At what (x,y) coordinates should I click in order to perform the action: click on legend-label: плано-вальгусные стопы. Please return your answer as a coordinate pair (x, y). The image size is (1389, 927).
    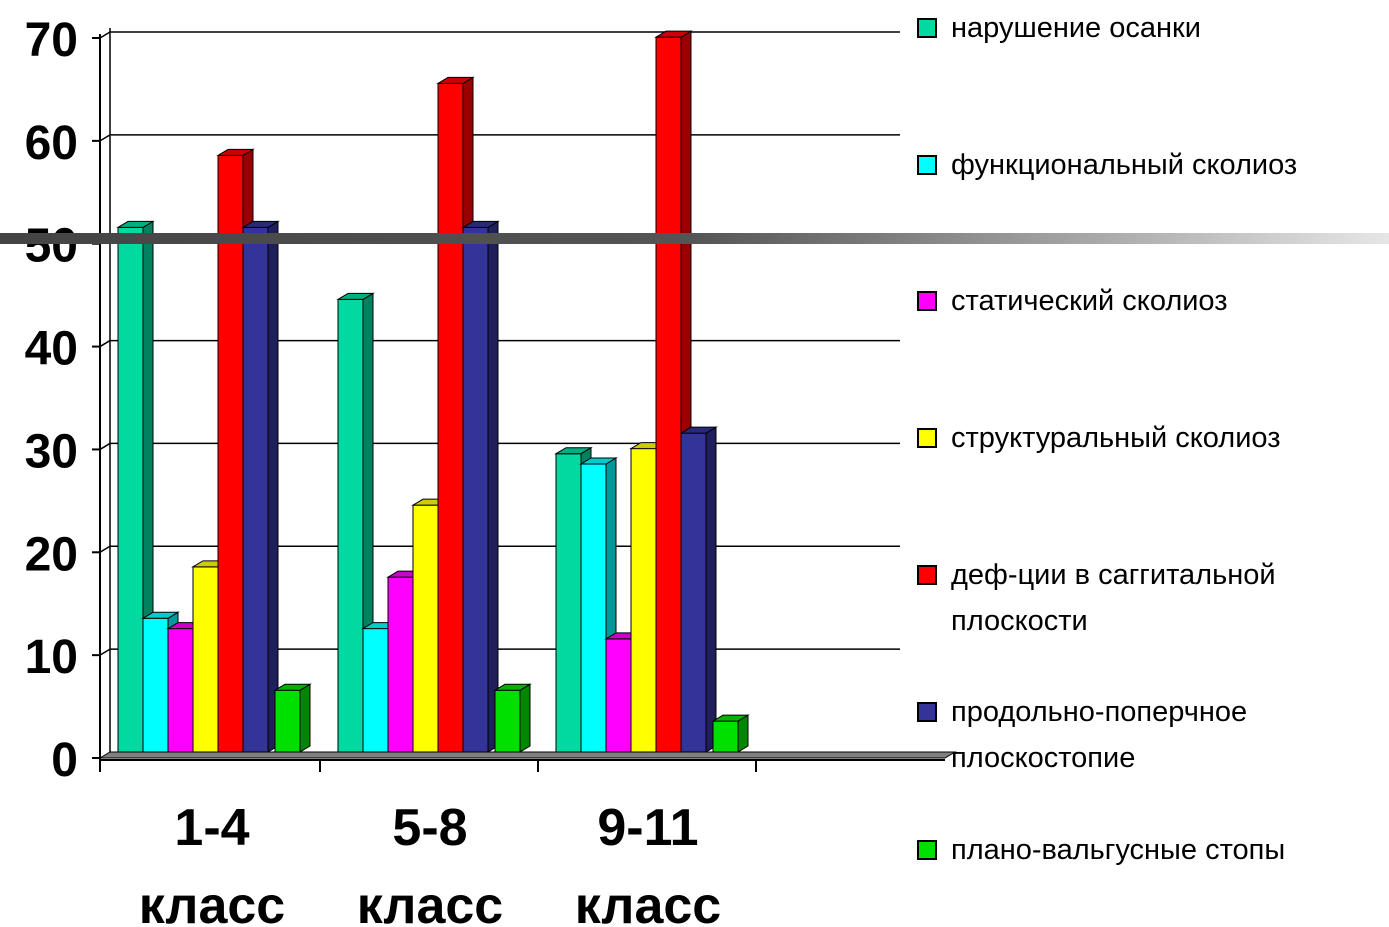
    Looking at the image, I should click on (1118, 850).